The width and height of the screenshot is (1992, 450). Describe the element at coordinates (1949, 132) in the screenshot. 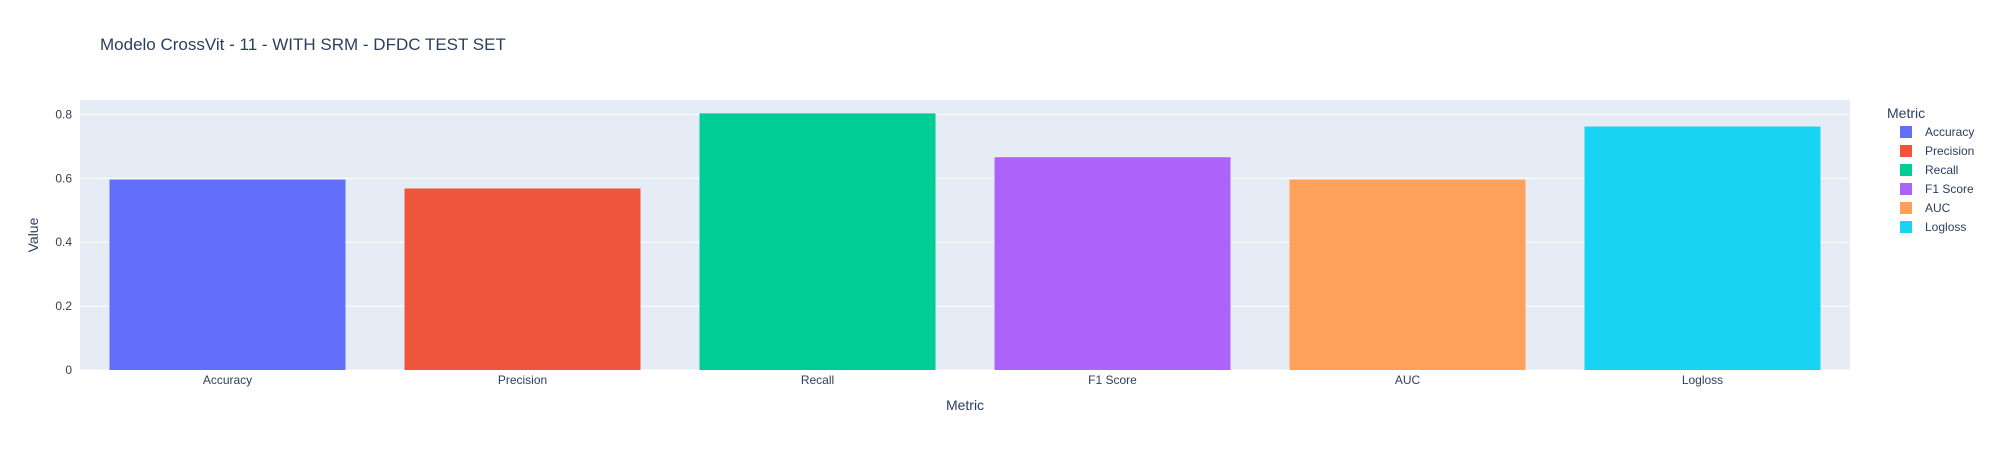

I see `legend-item-label: Accuracy` at that location.